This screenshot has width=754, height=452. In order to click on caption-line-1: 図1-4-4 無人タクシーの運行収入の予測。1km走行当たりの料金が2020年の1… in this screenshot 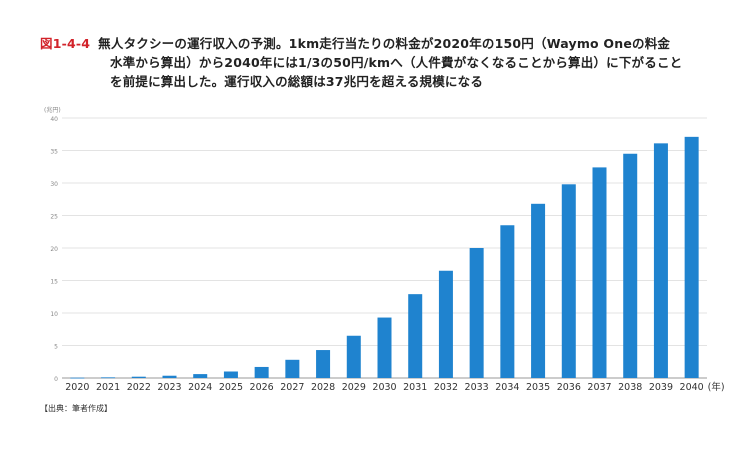, I will do `click(385, 43)`.